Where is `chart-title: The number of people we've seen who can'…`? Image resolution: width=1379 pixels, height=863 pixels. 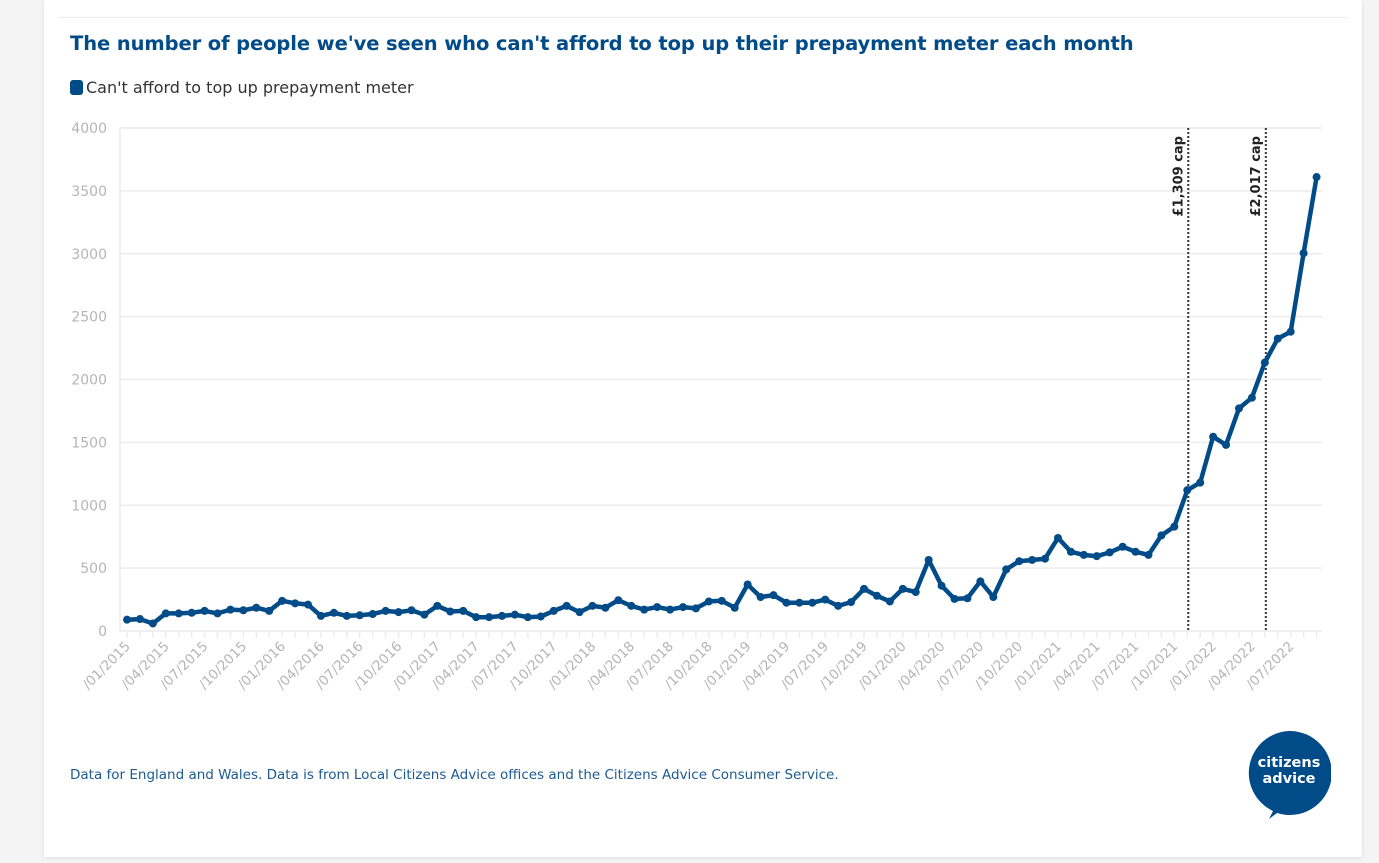
chart-title: The number of people we've seen who can'… is located at coordinates (602, 43).